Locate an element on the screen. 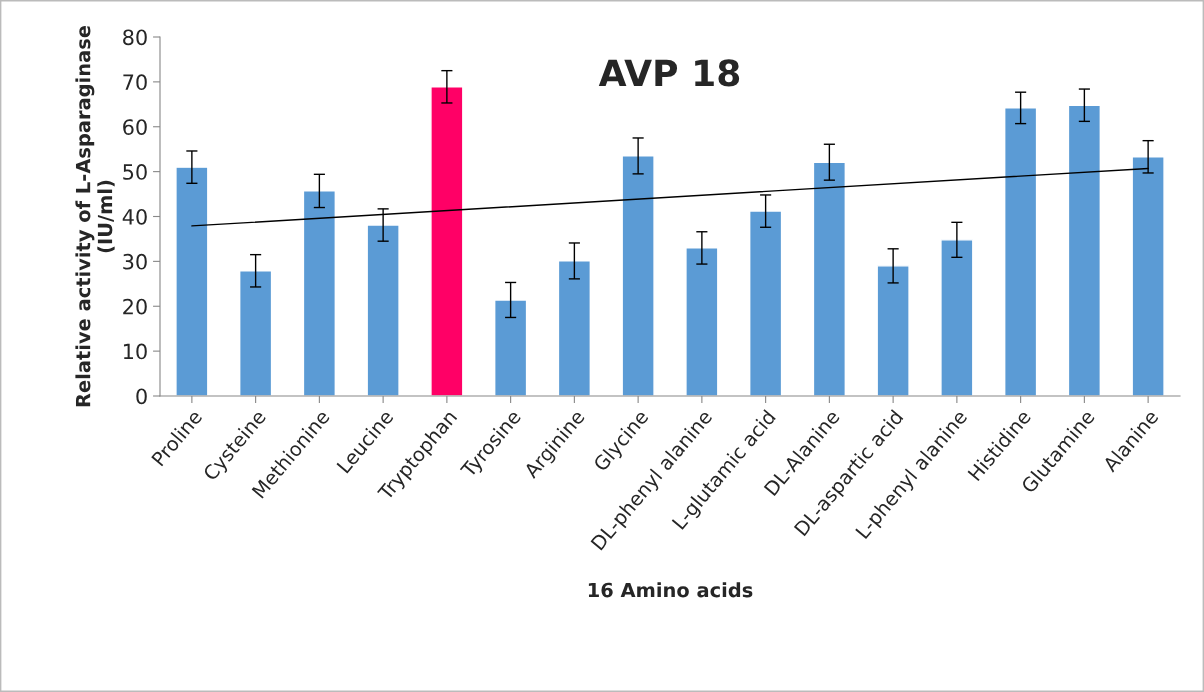 The width and height of the screenshot is (1204, 692). x-axis-title: 16 Amino acids is located at coordinates (670, 590).